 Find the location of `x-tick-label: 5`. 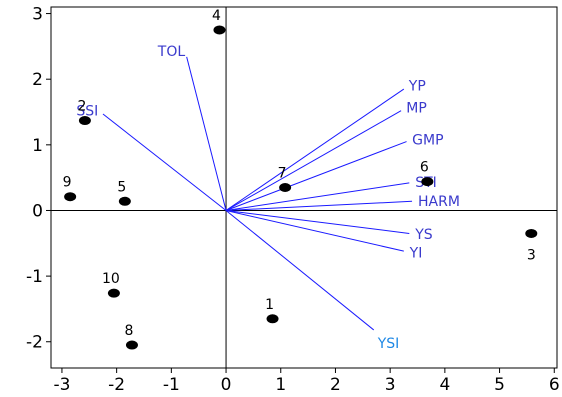

x-tick-label: 5 is located at coordinates (499, 385).